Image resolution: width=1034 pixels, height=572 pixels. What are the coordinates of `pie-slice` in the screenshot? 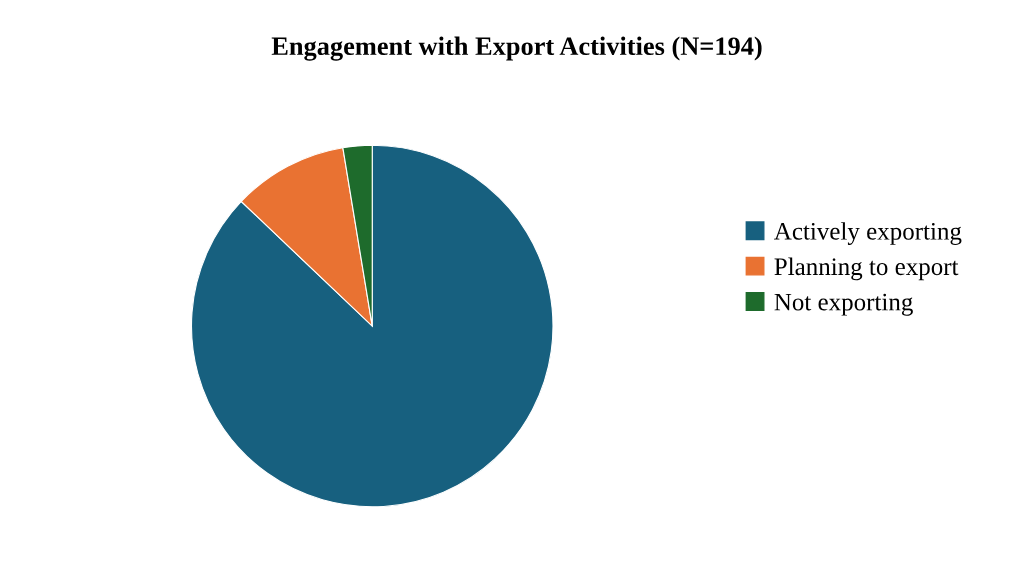 It's located at (306, 237).